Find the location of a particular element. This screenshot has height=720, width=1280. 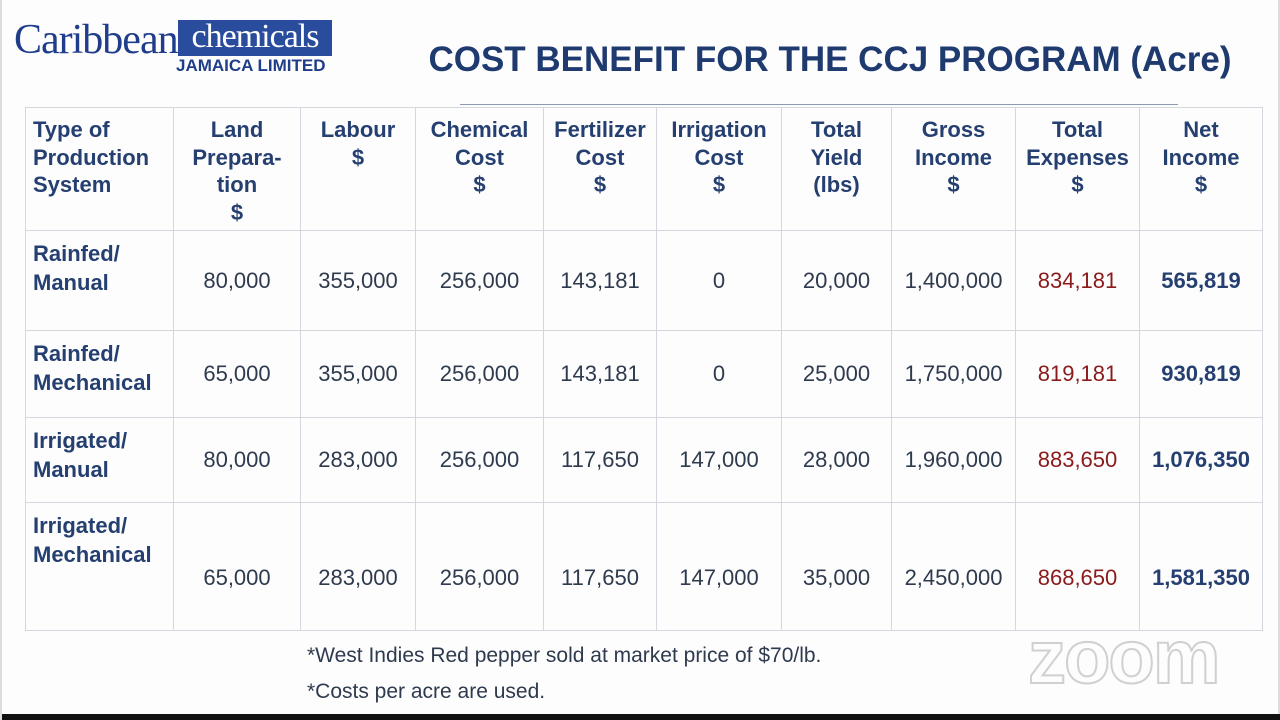

header-text: System is located at coordinates (72, 184).